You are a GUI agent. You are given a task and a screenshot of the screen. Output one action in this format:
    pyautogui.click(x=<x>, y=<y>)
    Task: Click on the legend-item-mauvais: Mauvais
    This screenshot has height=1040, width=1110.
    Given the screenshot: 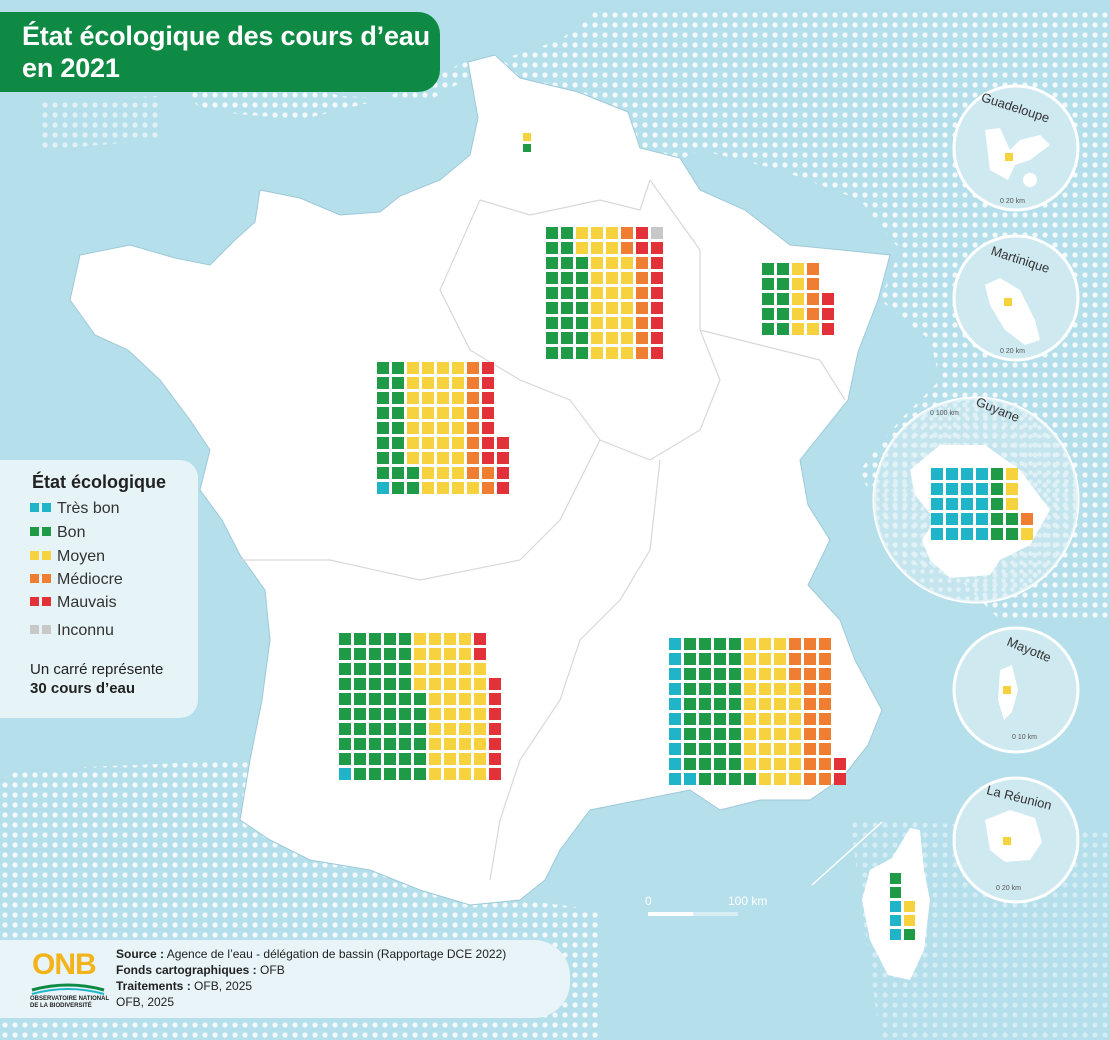 What is the action you would take?
    pyautogui.click(x=73, y=603)
    